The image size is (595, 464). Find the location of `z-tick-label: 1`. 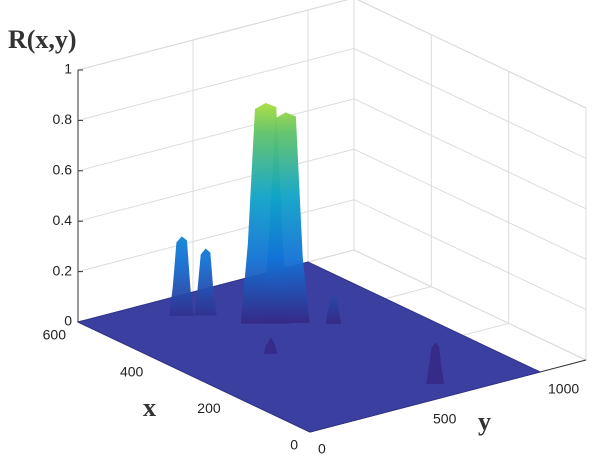

z-tick-label: 1 is located at coordinates (68, 69).